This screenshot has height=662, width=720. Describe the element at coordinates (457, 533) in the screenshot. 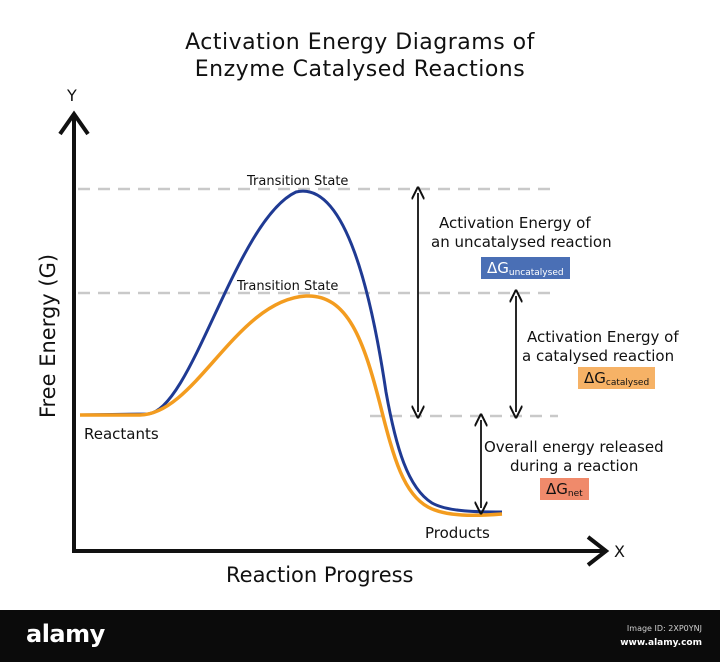

I see `products-label: Products` at that location.